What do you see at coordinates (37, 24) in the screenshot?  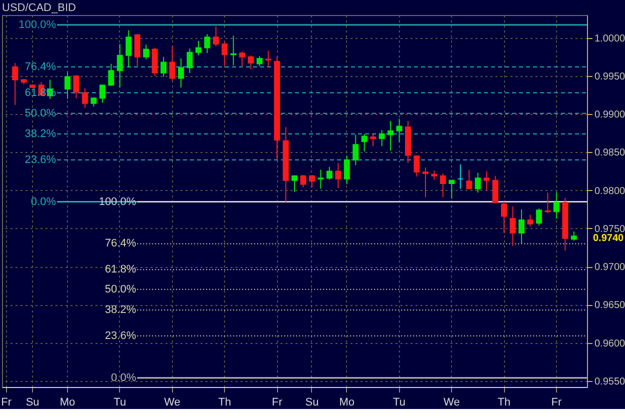 I see `annotation: 100.0%` at bounding box center [37, 24].